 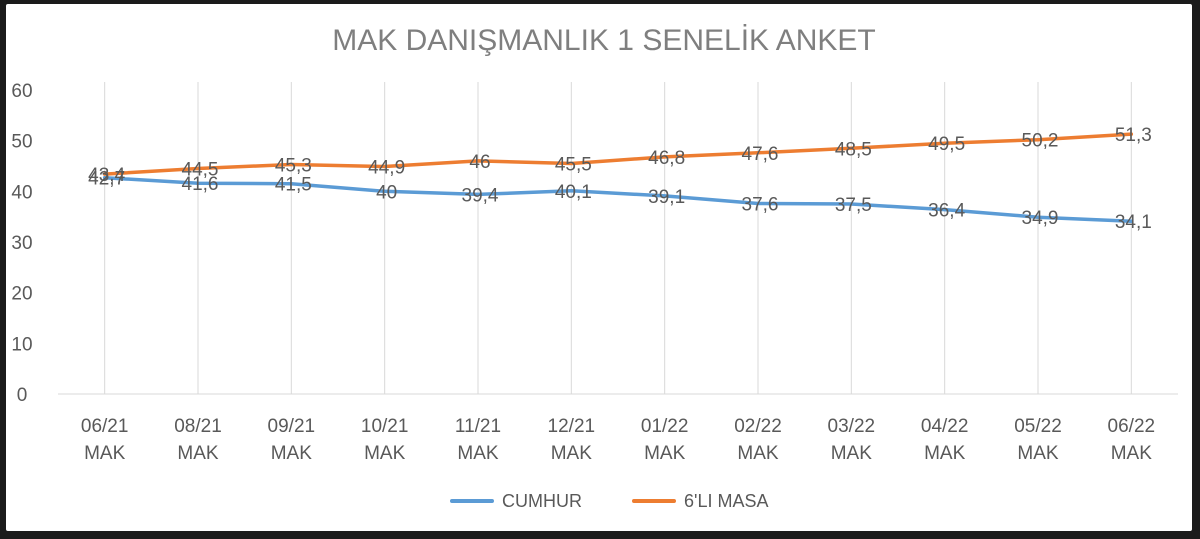 I want to click on chart-title: MAK DANIŞMANLIK 1 SENELİK ANKET, so click(x=604, y=40).